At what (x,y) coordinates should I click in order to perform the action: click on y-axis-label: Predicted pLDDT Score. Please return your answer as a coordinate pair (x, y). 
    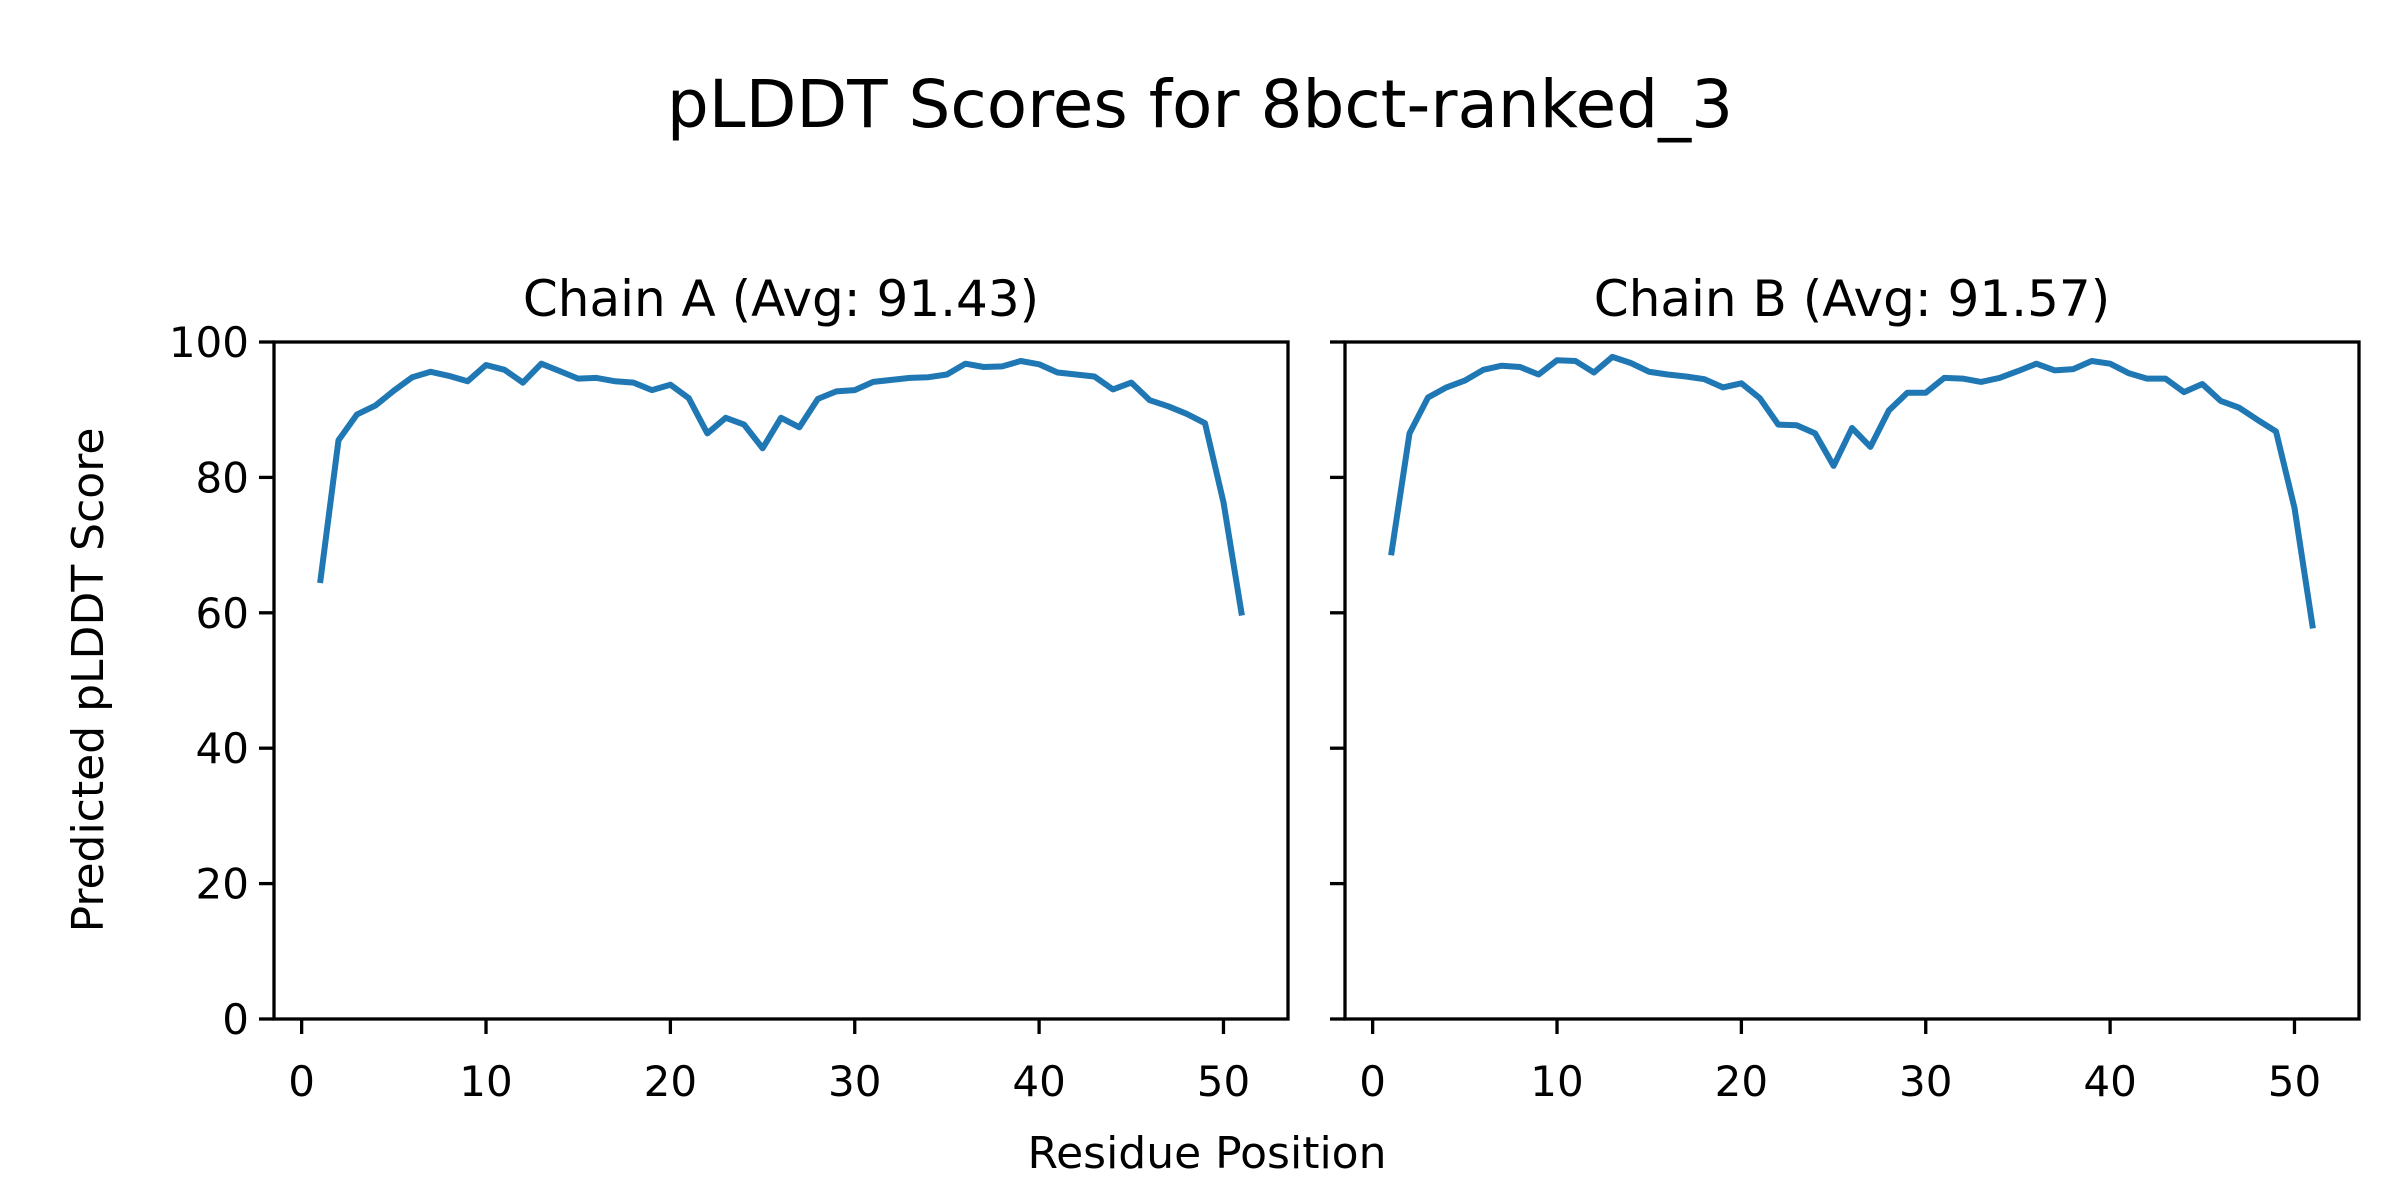
    Looking at the image, I should click on (88, 680).